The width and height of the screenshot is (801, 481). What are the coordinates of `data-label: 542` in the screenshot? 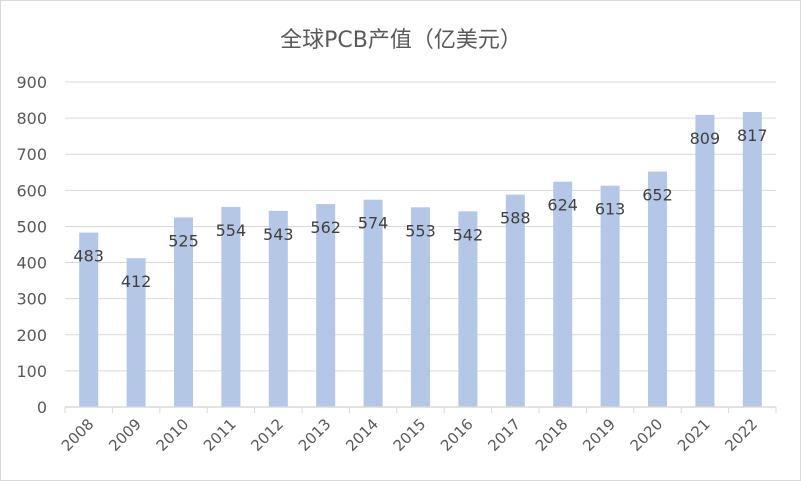 It's located at (468, 234).